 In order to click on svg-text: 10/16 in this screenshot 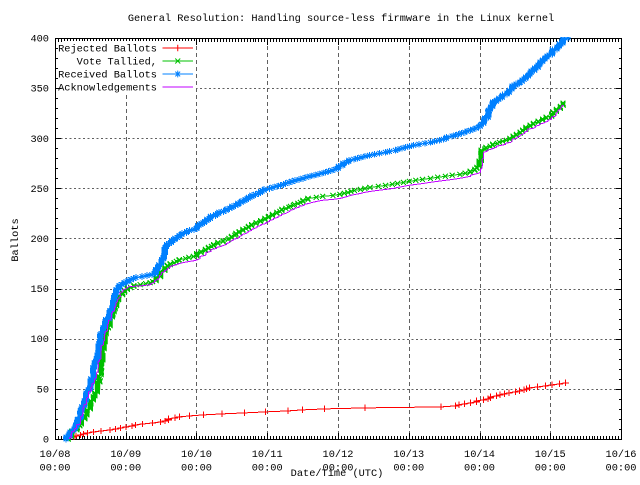, I will do `click(621, 455)`.